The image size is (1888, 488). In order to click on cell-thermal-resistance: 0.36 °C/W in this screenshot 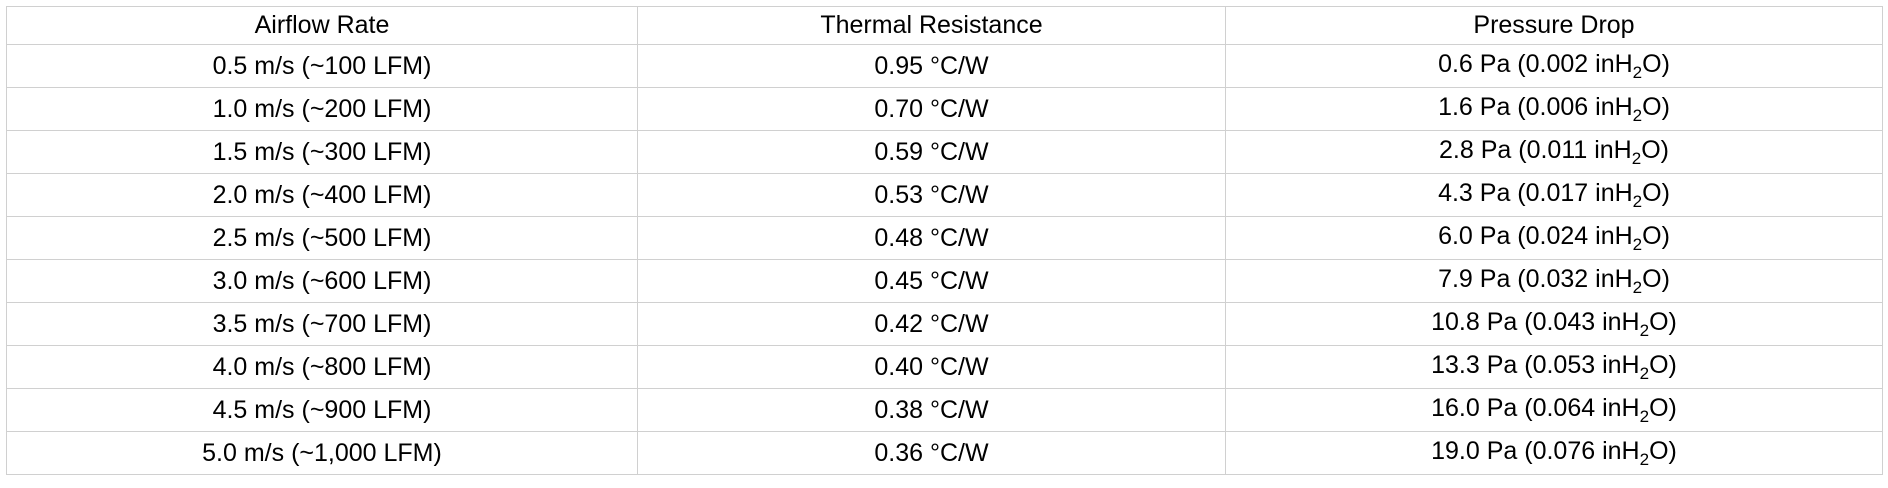, I will do `click(931, 453)`.